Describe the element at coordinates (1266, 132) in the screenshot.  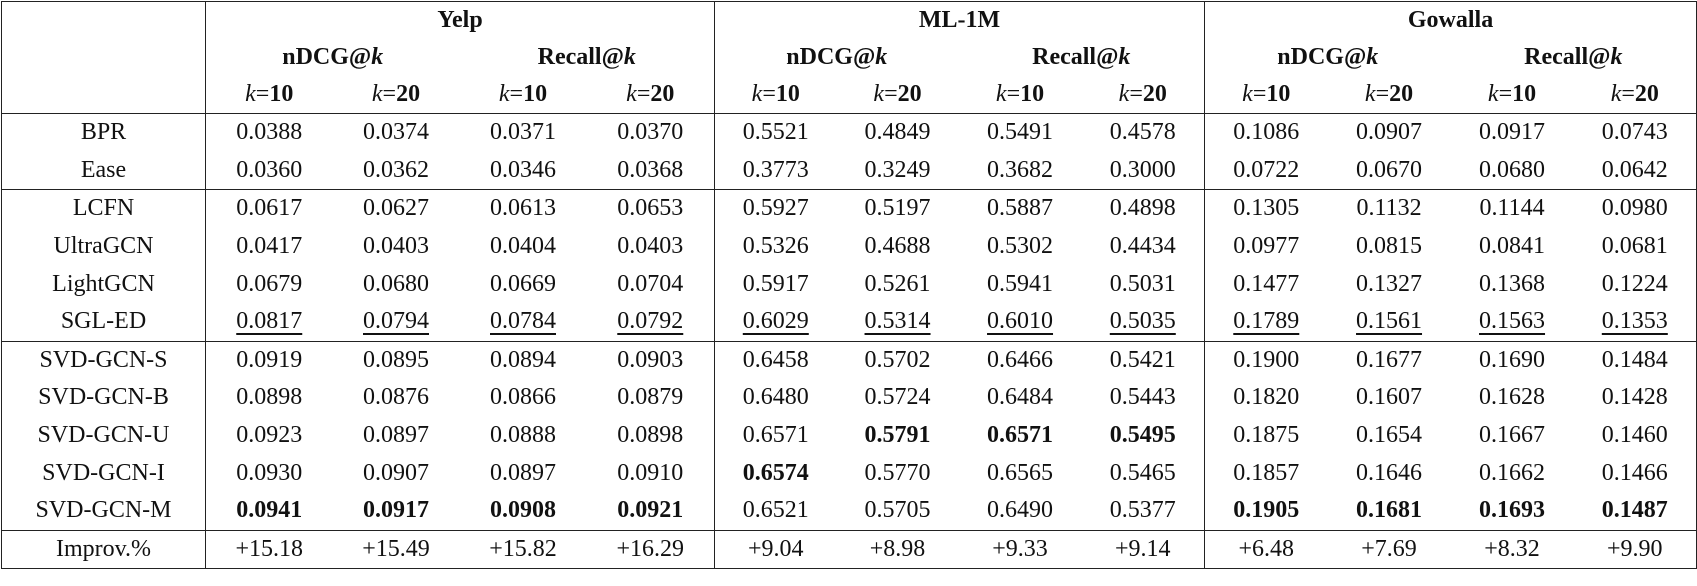
I see `value-text: 0.1086` at that location.